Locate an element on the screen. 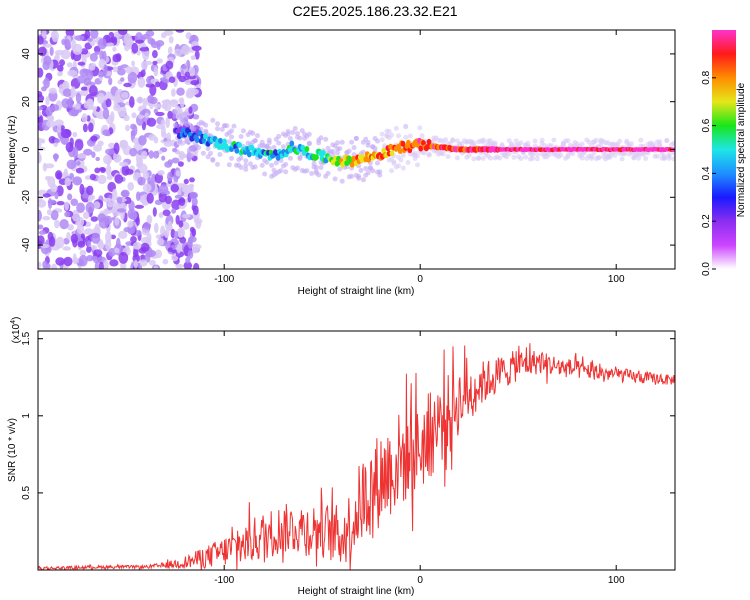 Image resolution: width=750 pixels, height=600 pixels. spectrogram-x-label: Height of straight line (km) is located at coordinates (356, 291).